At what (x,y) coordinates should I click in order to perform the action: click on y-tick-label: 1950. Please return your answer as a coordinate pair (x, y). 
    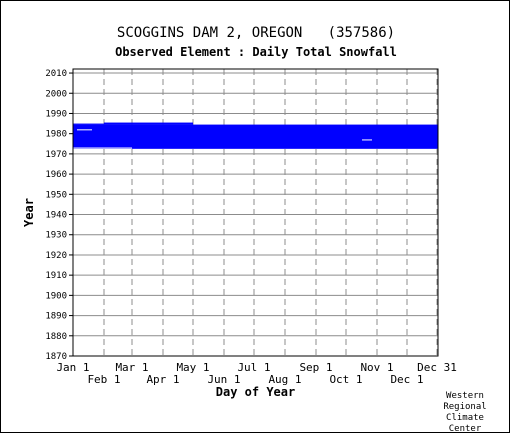
    Looking at the image, I should click on (56, 195).